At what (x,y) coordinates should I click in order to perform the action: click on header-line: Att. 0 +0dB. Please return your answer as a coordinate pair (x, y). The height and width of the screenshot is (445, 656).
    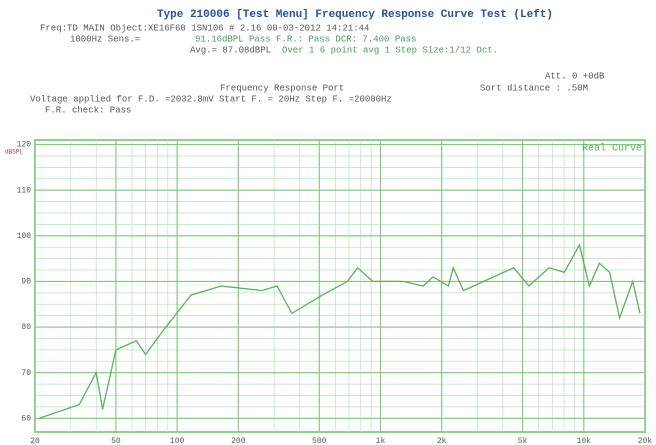
    Looking at the image, I should click on (575, 76).